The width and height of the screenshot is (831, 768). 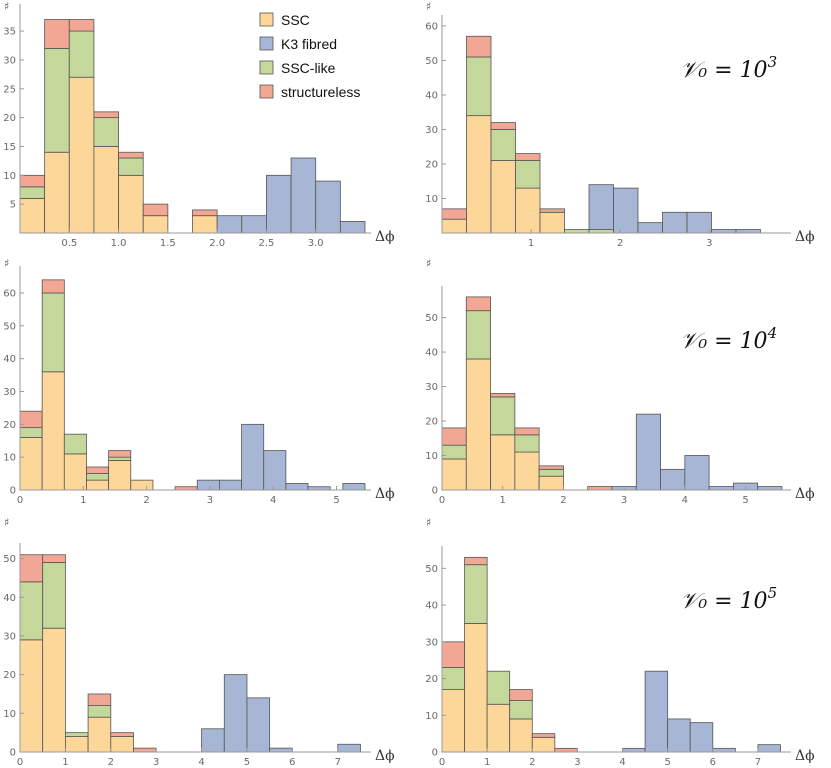 What do you see at coordinates (338, 762) in the screenshot?
I see `x-tick-label: 7` at bounding box center [338, 762].